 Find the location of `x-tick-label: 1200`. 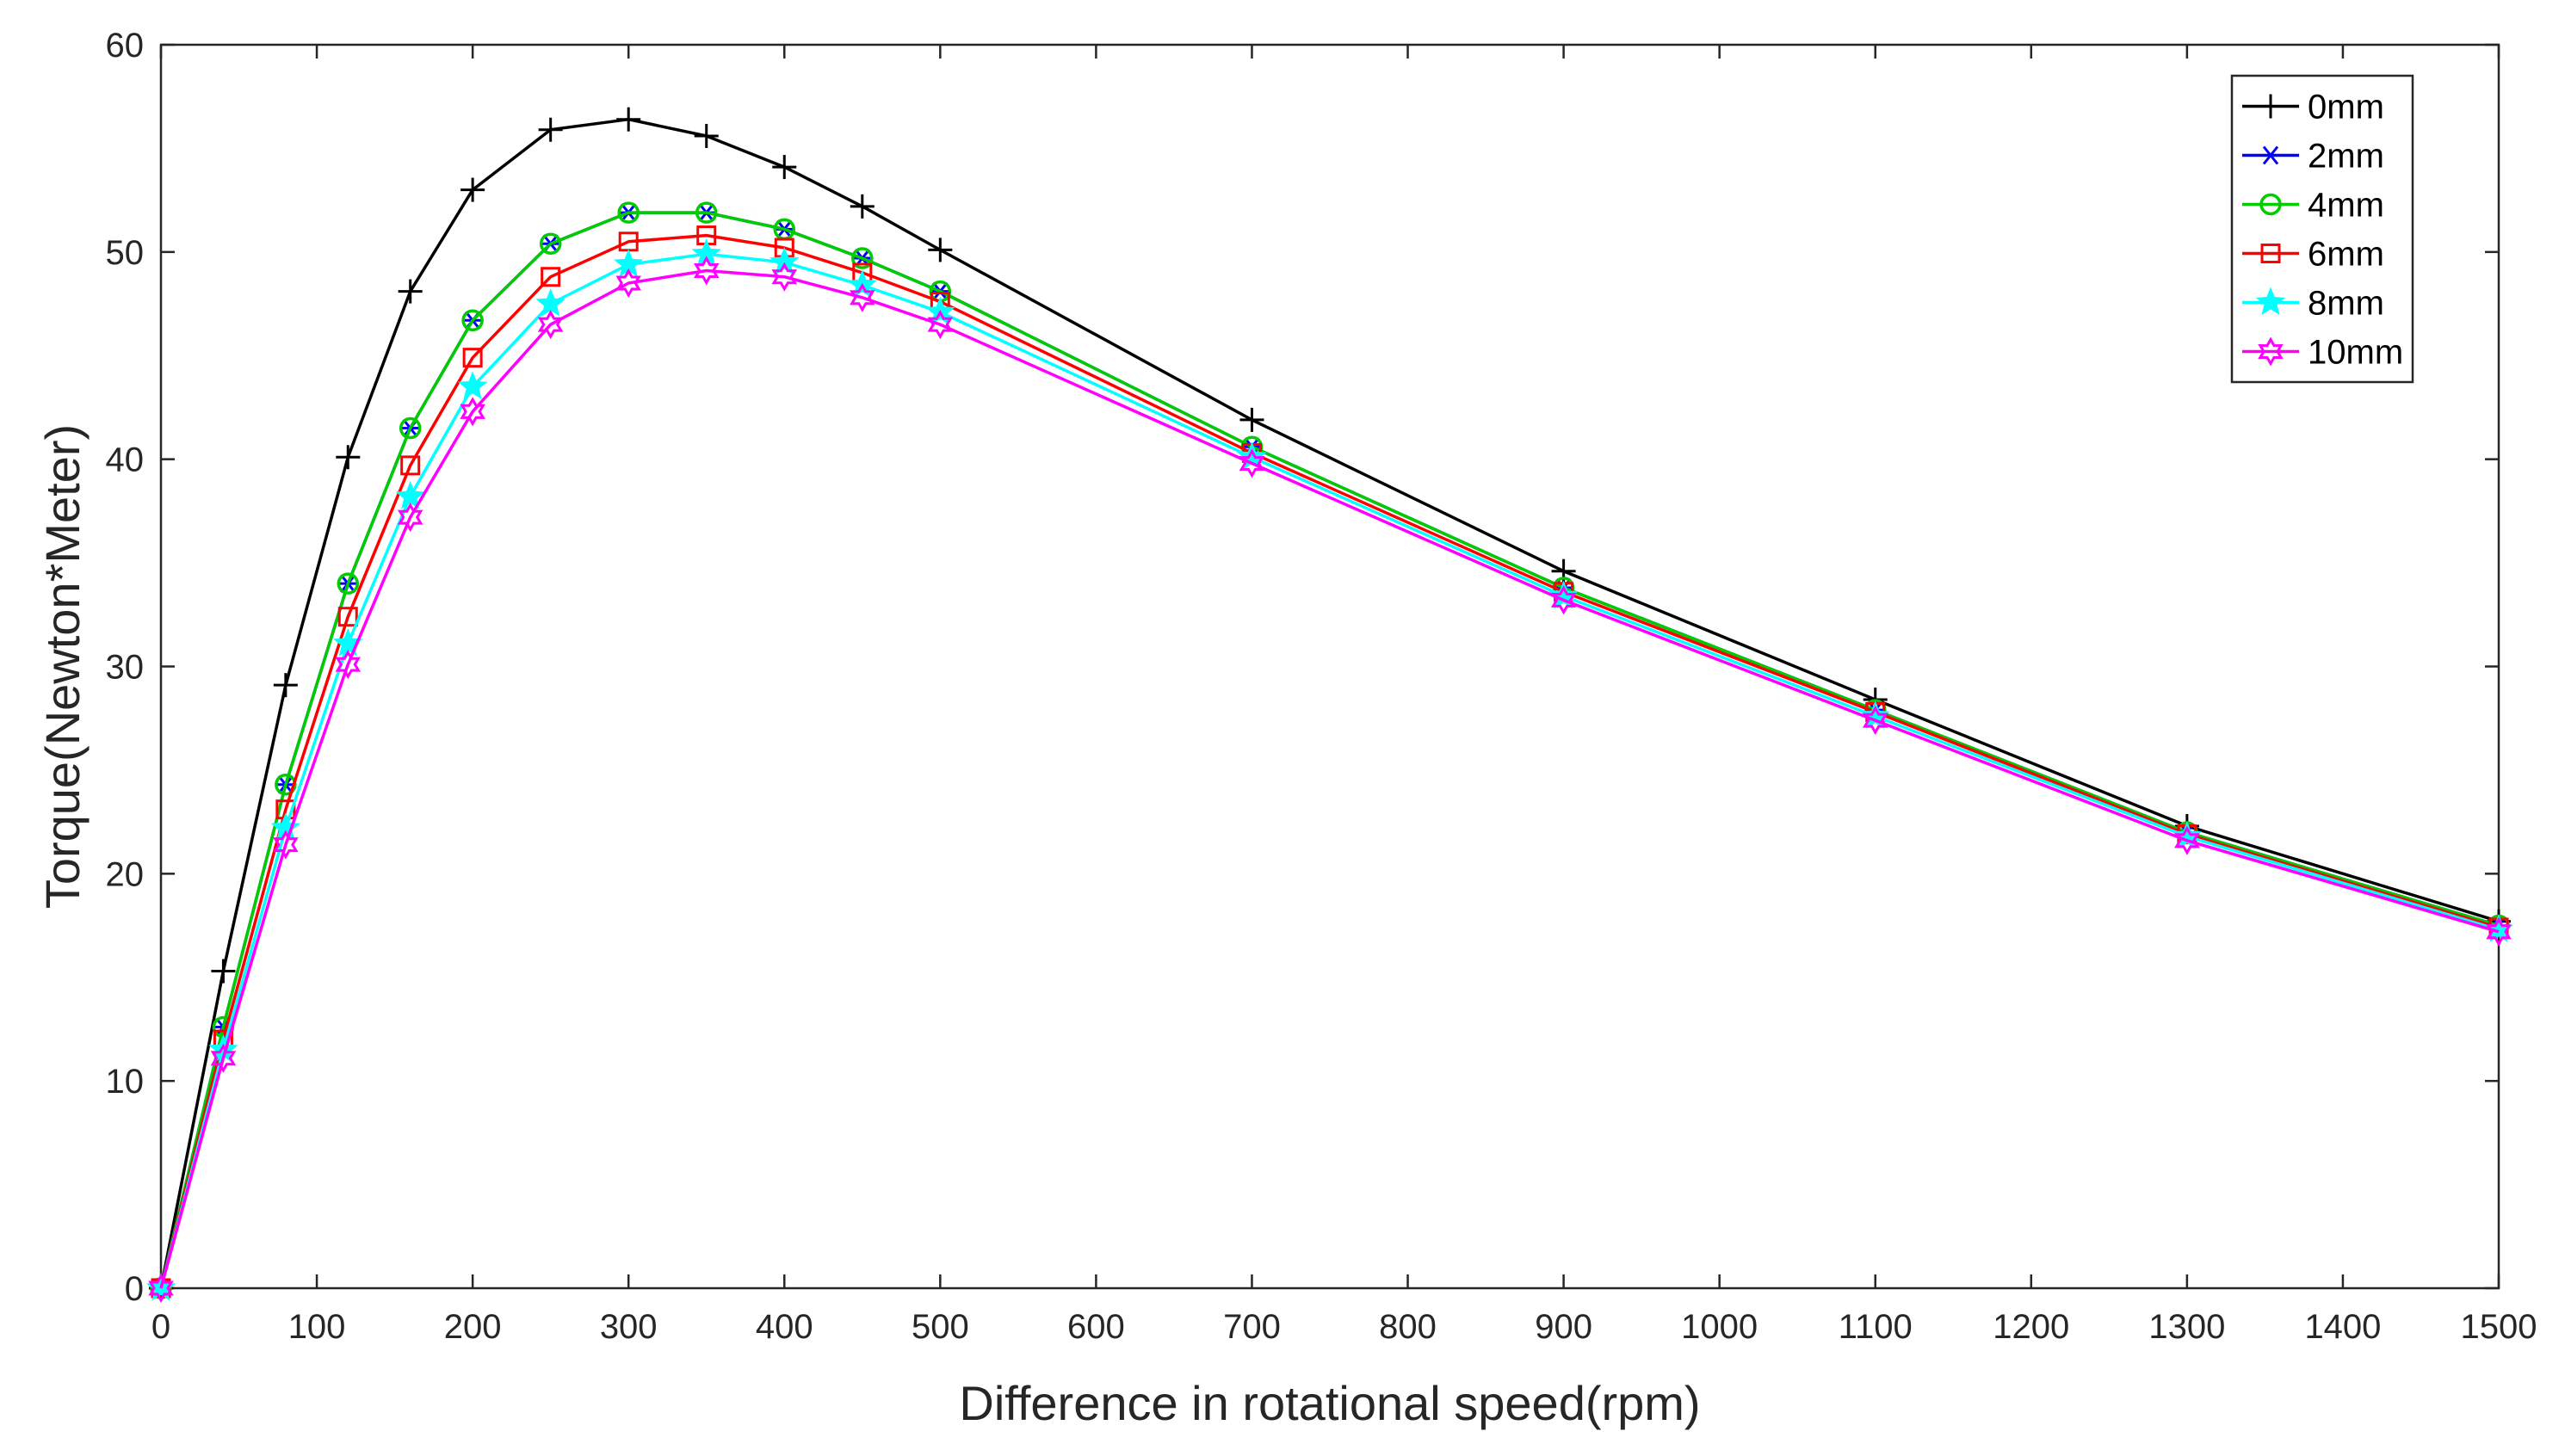

x-tick-label: 1200 is located at coordinates (2031, 1327).